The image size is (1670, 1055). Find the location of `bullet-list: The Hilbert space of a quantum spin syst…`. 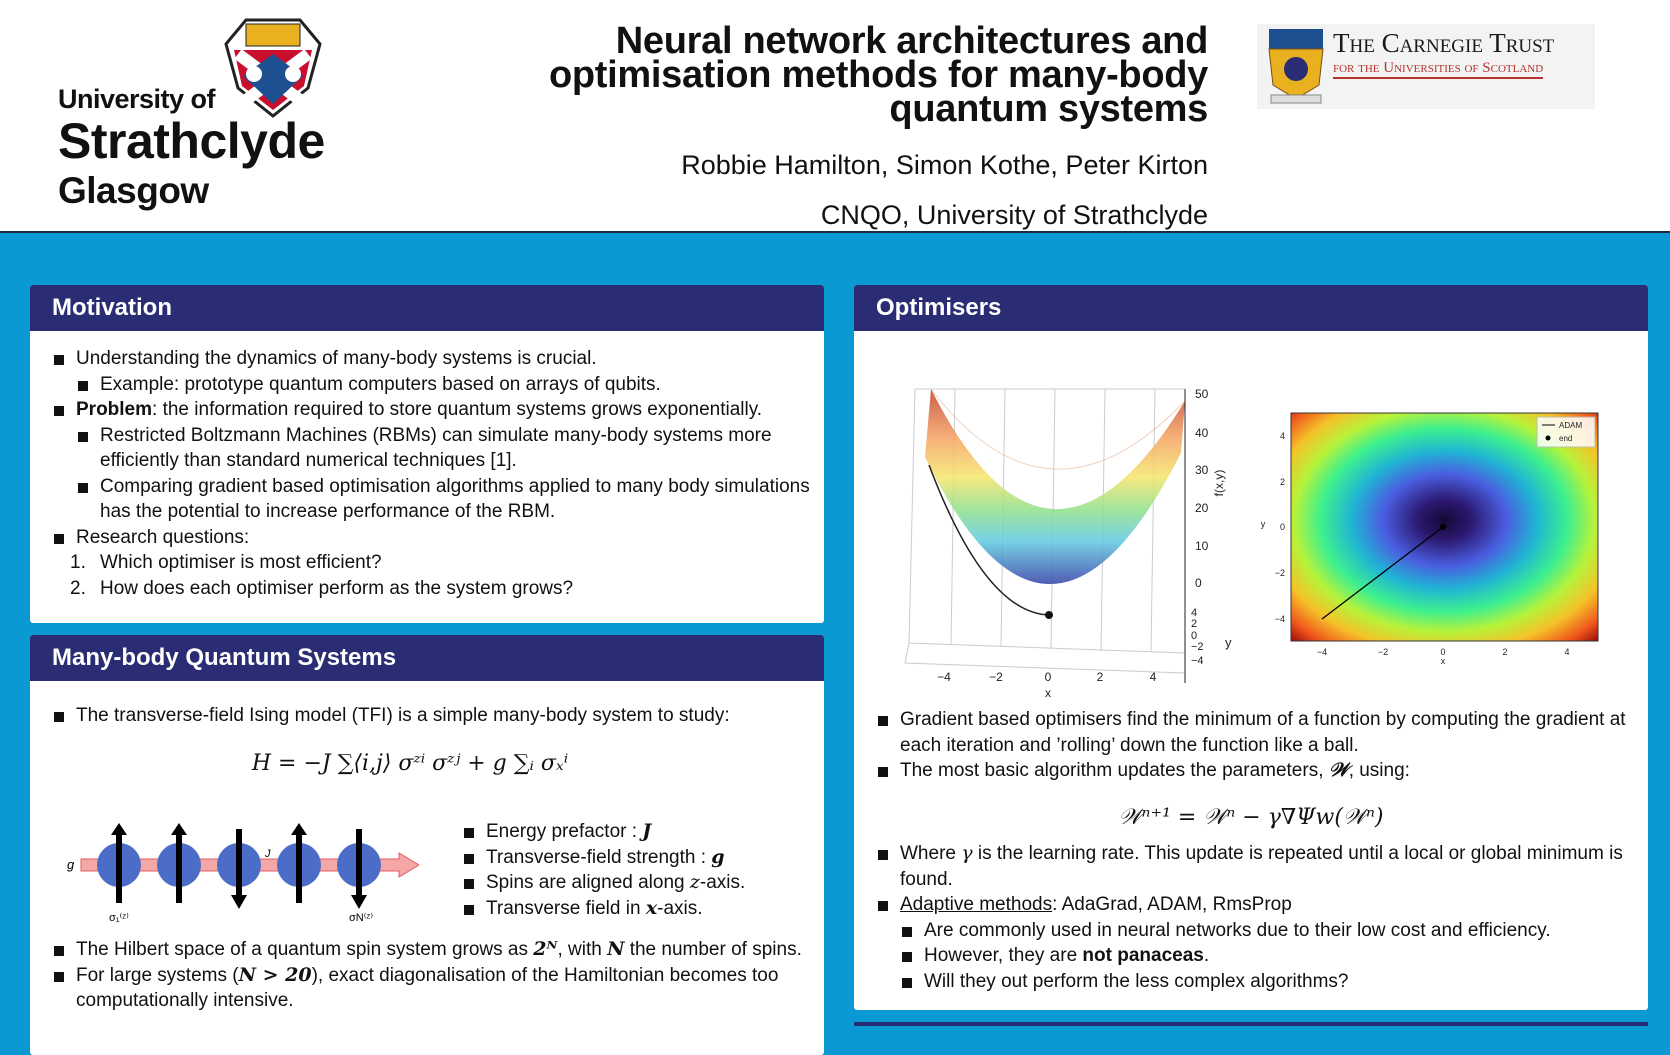

bullet-list: The Hilbert space of a quantum spin syst… is located at coordinates (427, 975).